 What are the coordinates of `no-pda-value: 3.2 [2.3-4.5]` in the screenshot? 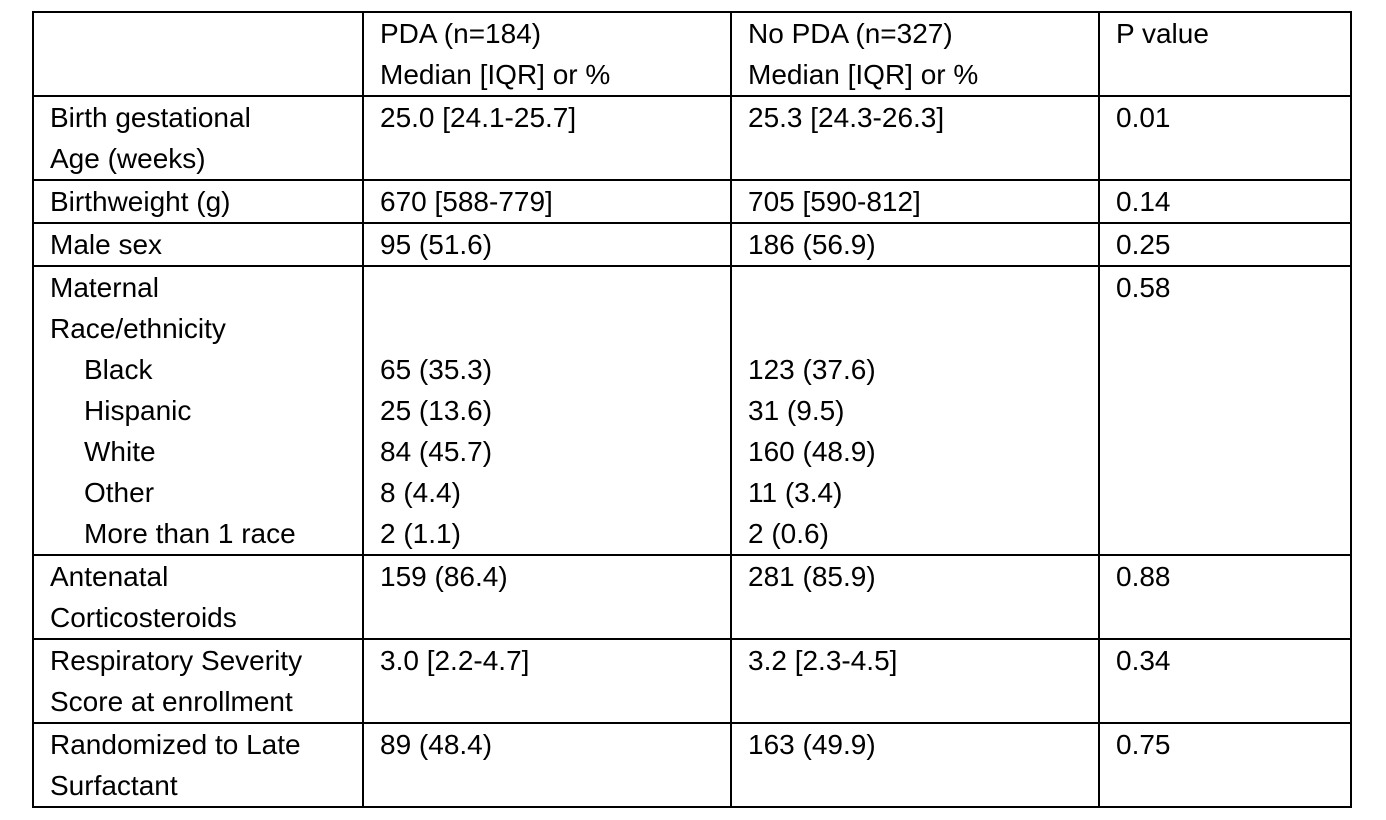 It's located at (823, 660).